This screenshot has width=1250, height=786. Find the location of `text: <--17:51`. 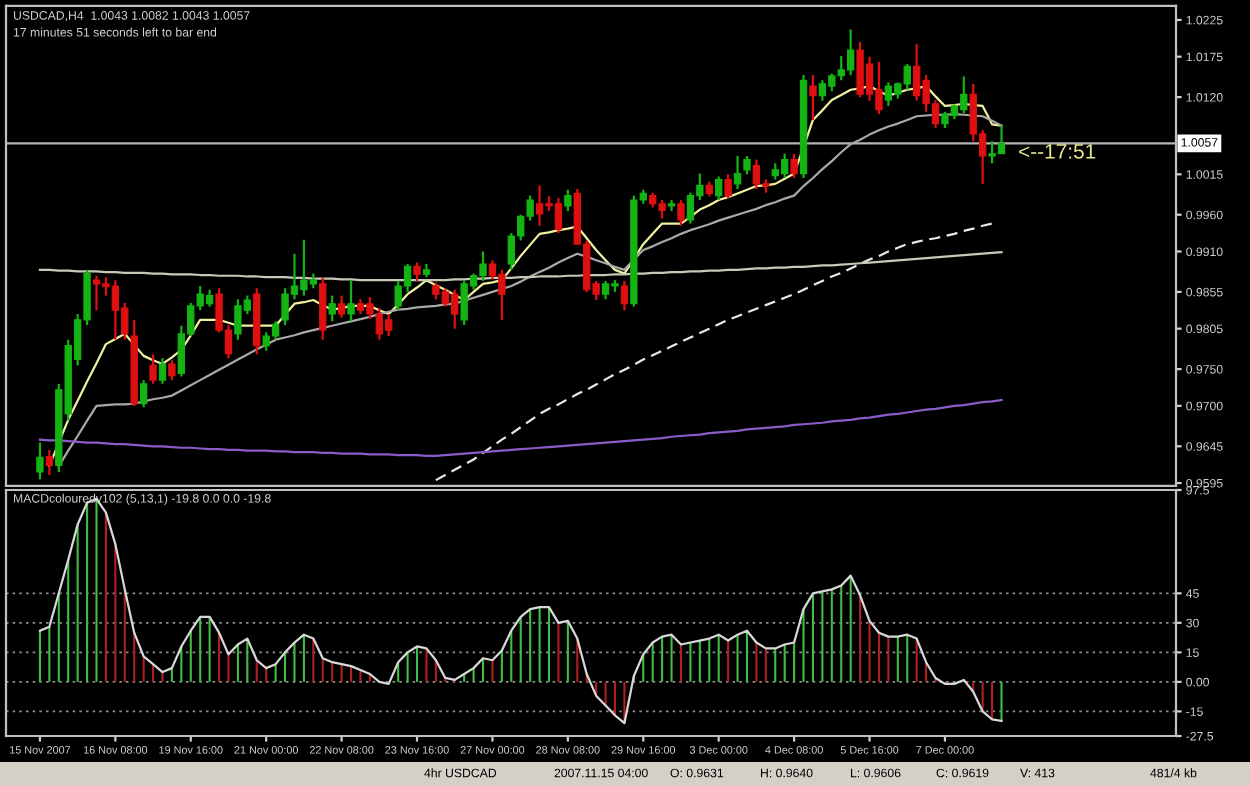

text: <--17:51 is located at coordinates (1057, 151).